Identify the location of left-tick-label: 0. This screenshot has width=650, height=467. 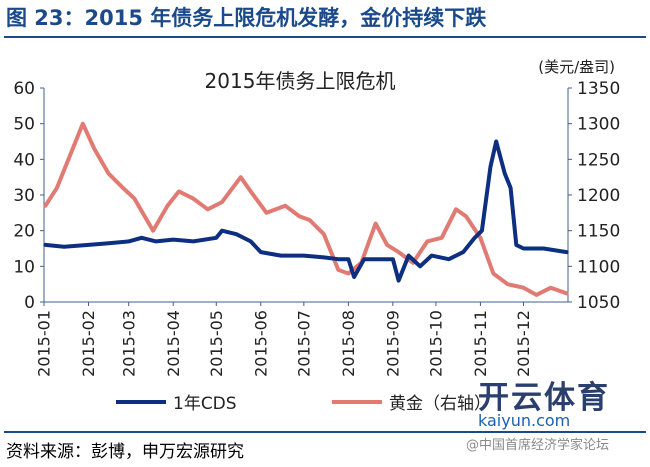
(29, 303).